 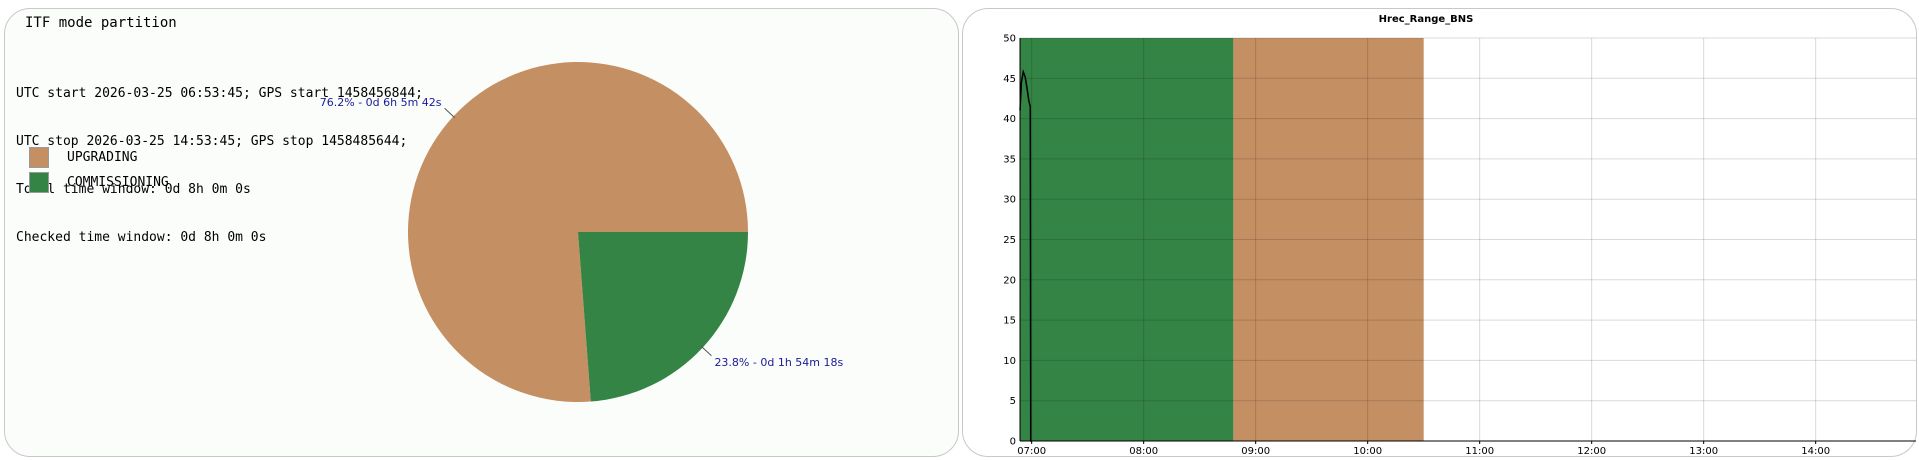 I want to click on y-tick-label: 25, so click(x=1009, y=240).